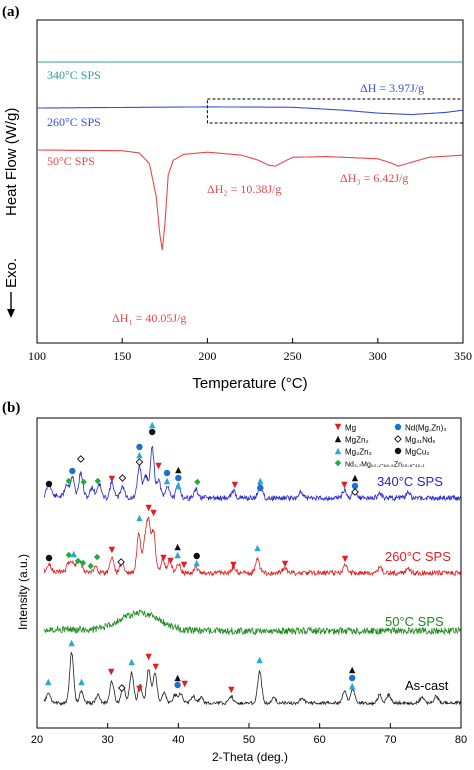 The height and width of the screenshot is (770, 474). I want to click on panel-b-label: (b), so click(11, 408).